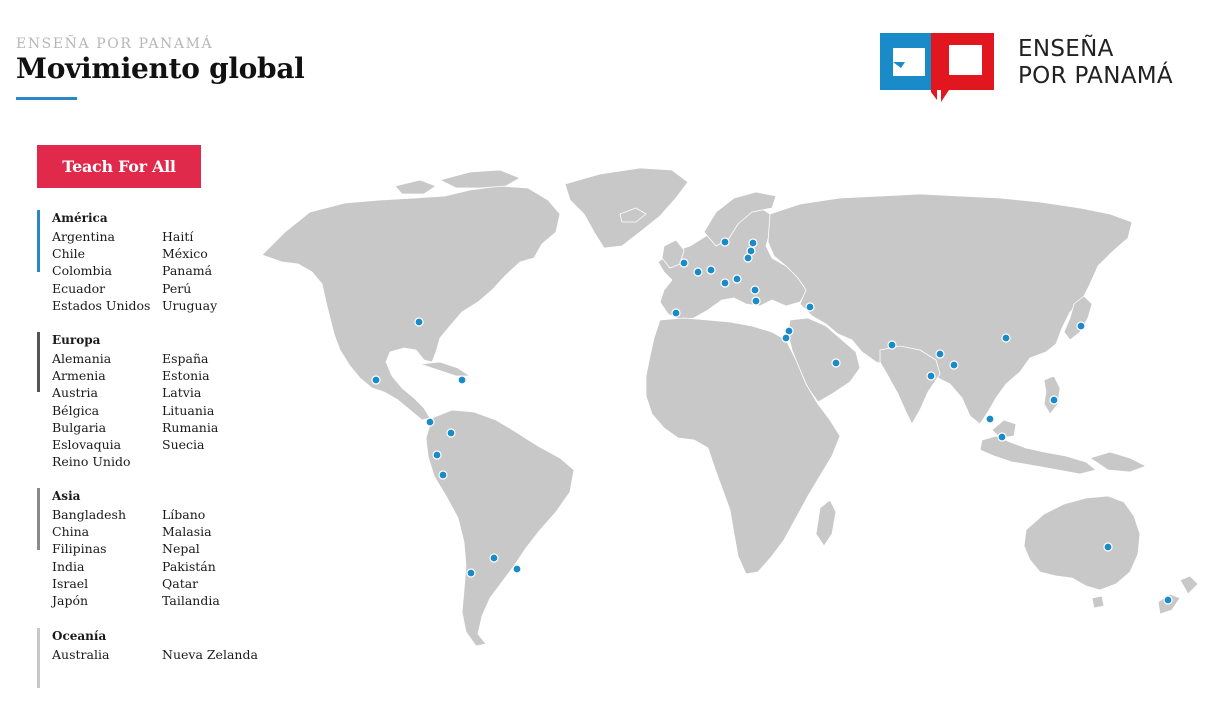 This screenshot has height=721, width=1231. I want to click on country-item: Panamá, so click(187, 271).